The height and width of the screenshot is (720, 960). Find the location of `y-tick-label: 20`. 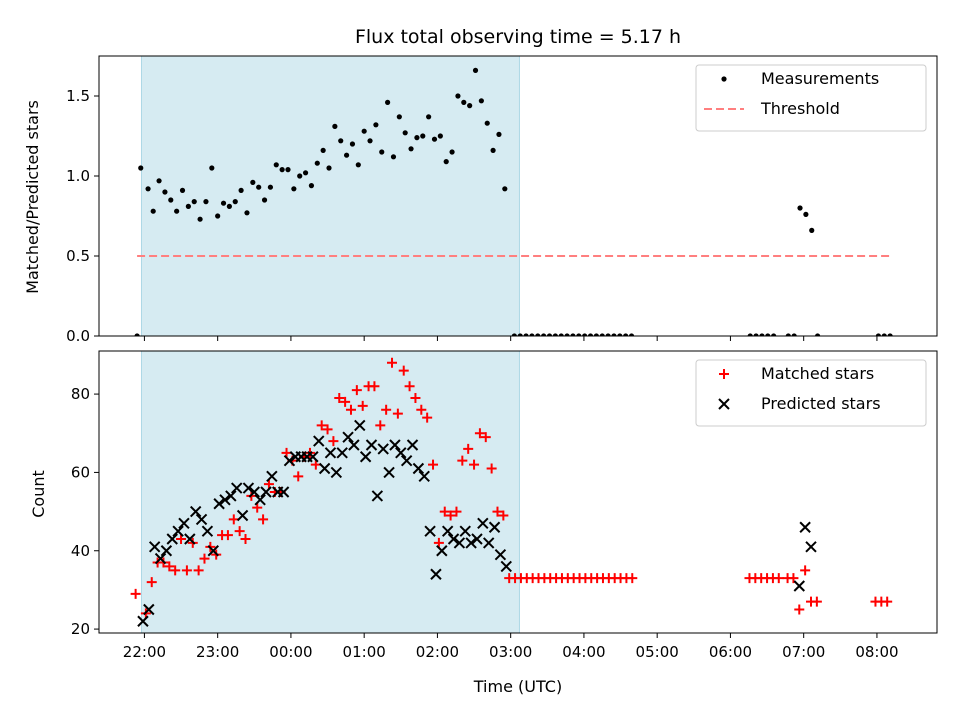

y-tick-label: 20 is located at coordinates (80, 629).